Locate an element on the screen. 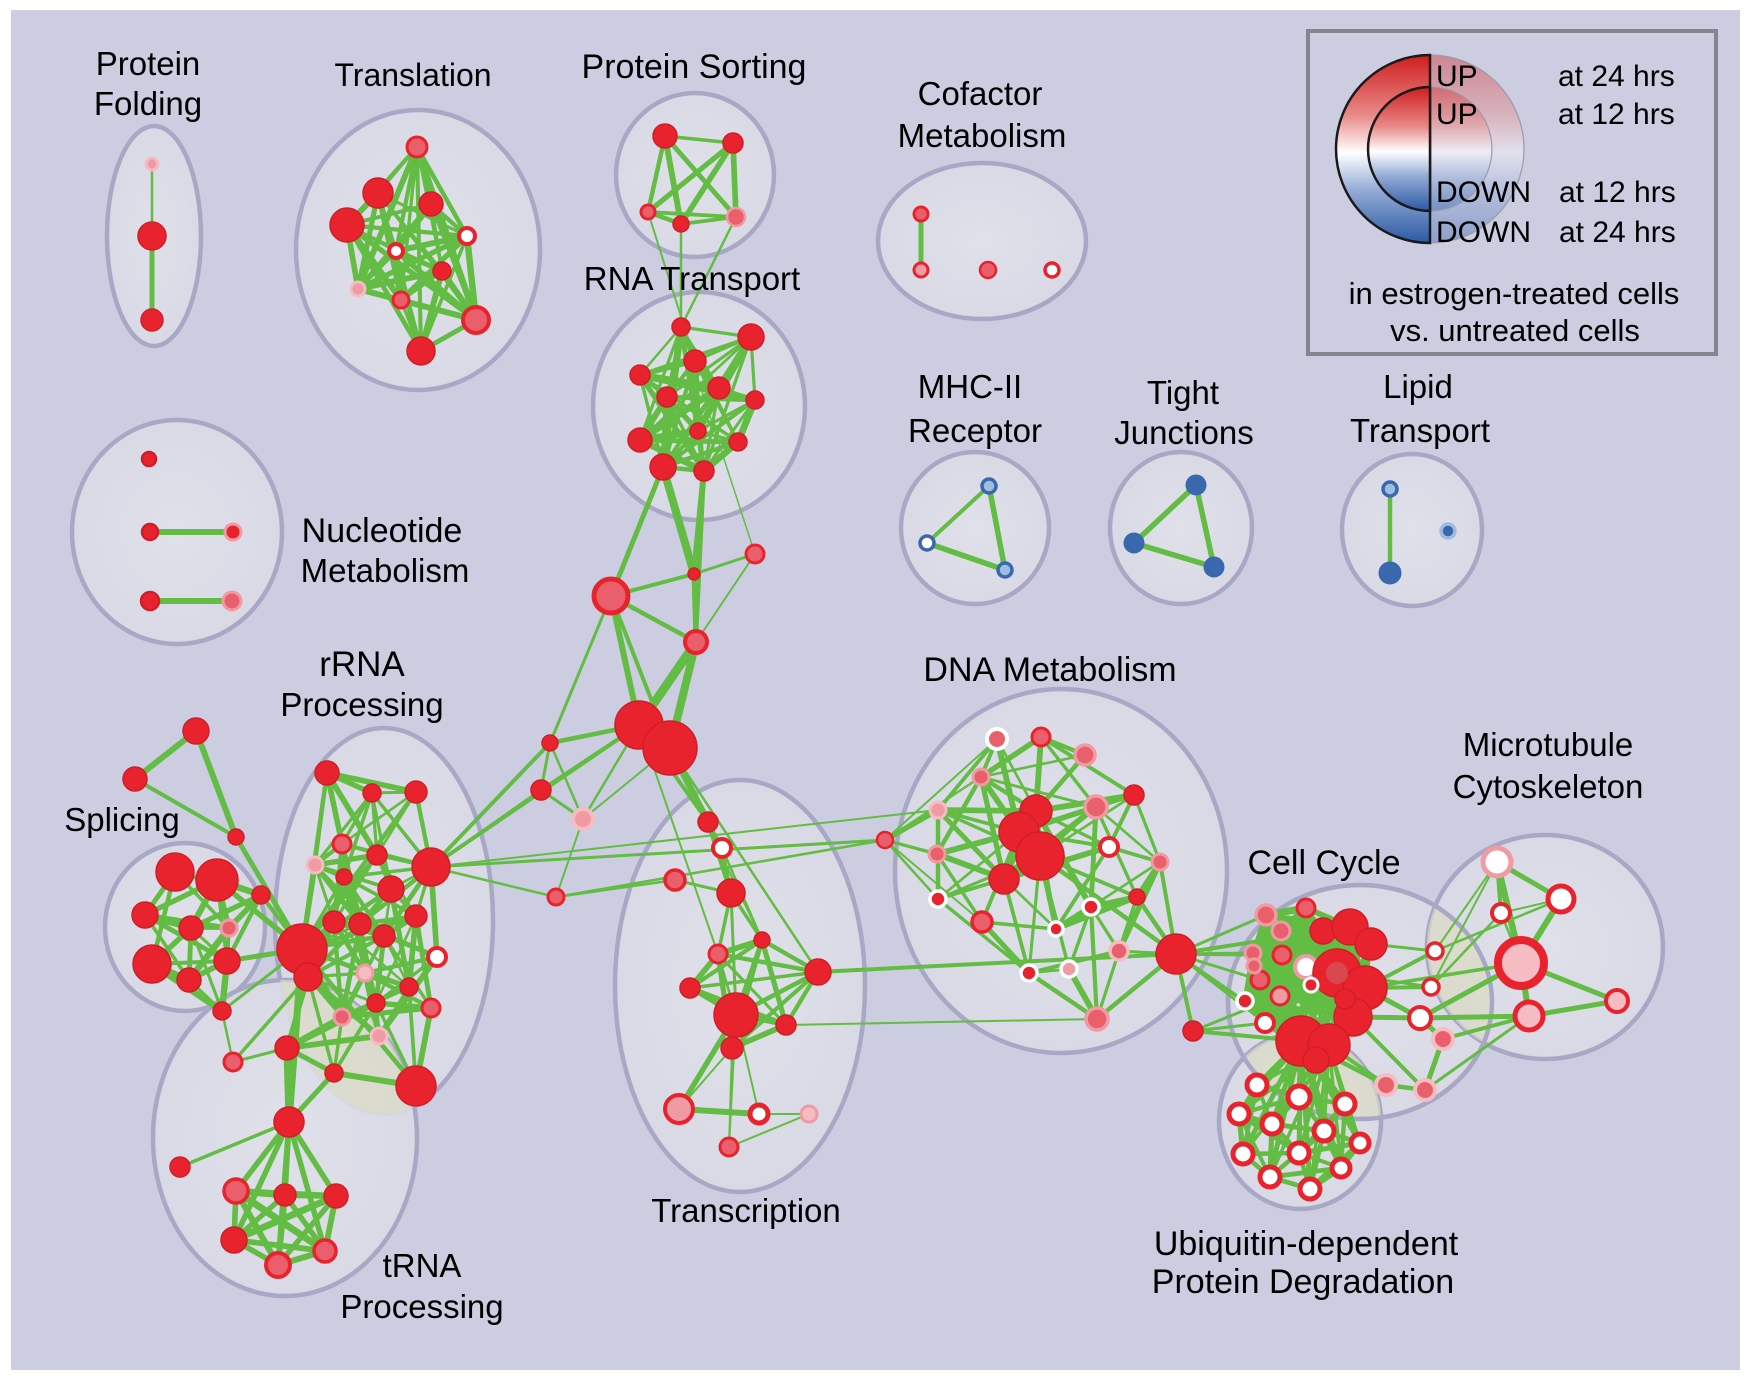 Image resolution: width=1750 pixels, height=1376 pixels. svg-text: Transcription is located at coordinates (746, 1210).